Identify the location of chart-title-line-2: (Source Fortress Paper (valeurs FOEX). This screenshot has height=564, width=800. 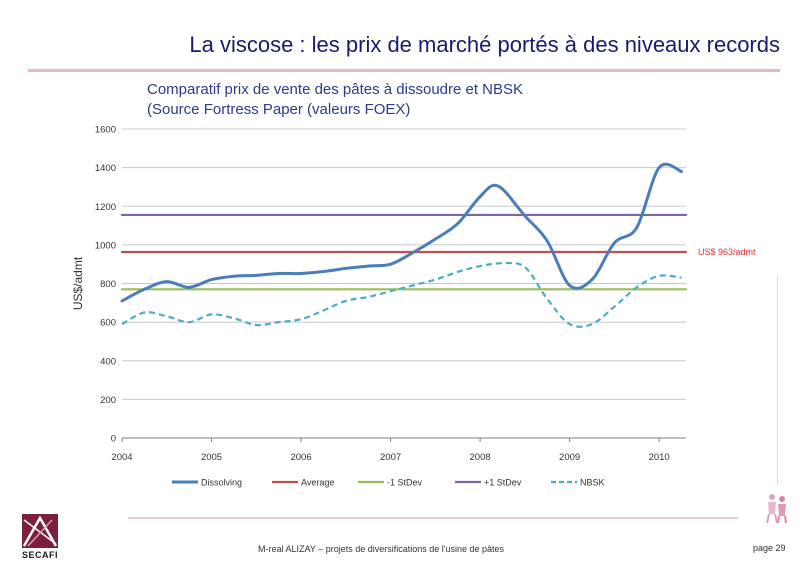
(279, 109).